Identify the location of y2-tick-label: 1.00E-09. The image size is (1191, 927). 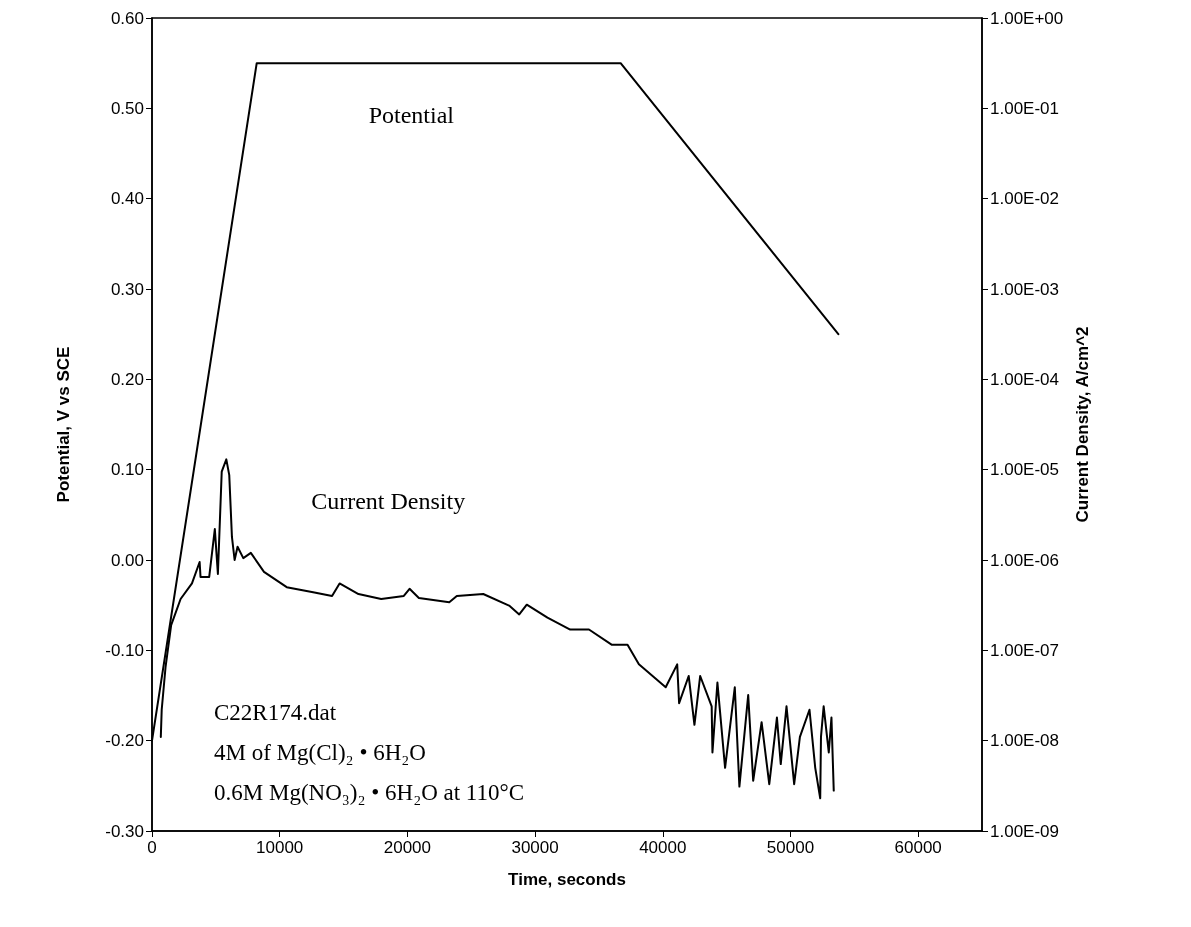
(1024, 831).